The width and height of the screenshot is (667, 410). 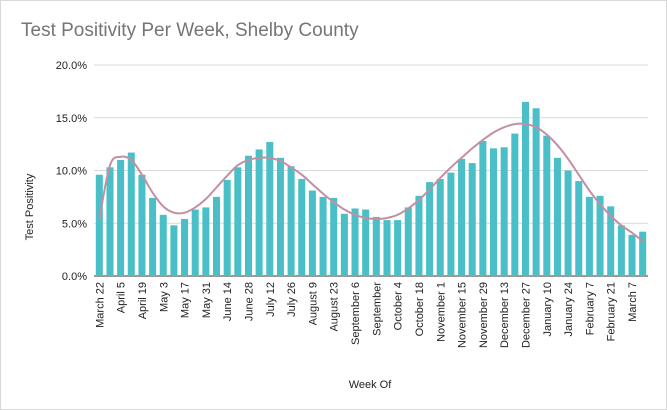 I want to click on x-tick-label: March 22, so click(x=100, y=305).